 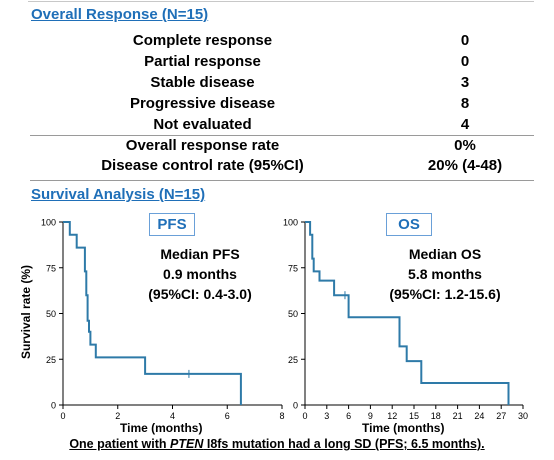 I want to click on pfs-y-tick-label: 100, so click(x=48, y=223).